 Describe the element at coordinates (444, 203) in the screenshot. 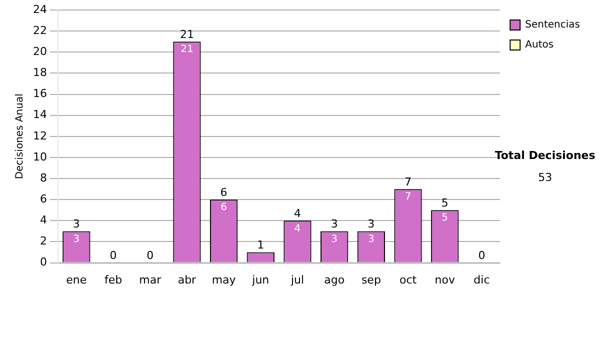

I see `total-label: 5` at that location.